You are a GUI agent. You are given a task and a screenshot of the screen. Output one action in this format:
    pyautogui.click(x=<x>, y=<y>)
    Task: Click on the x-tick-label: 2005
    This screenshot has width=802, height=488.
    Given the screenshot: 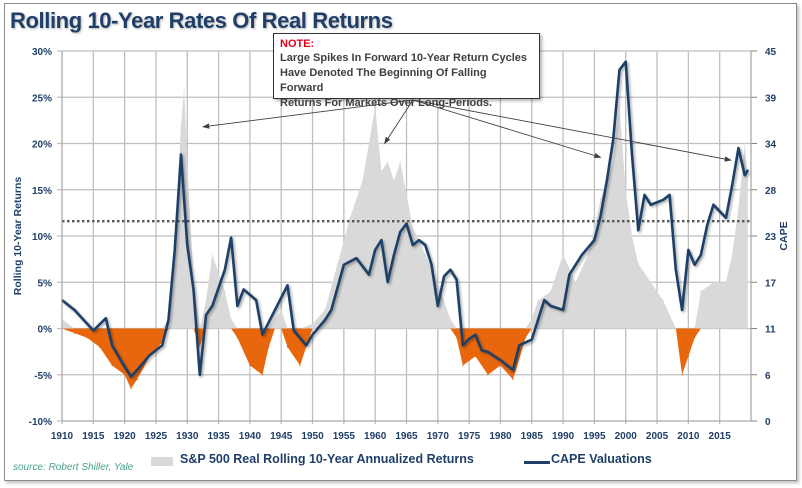 What is the action you would take?
    pyautogui.click(x=657, y=436)
    